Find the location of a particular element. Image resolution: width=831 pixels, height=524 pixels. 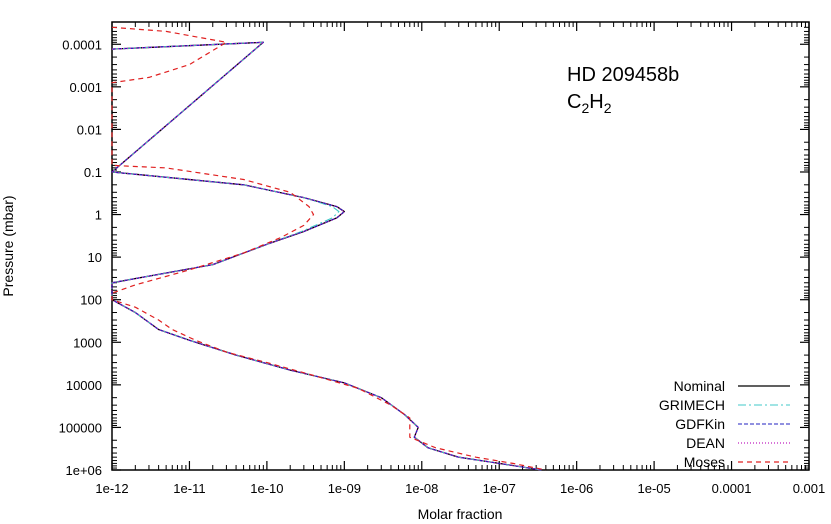

annotation-planet: HD 209458b is located at coordinates (623, 75).